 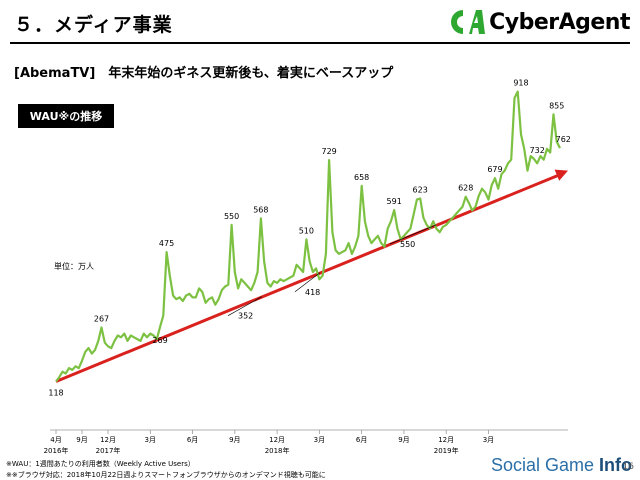 I want to click on x-year-label: 2016年, so click(x=56, y=450).